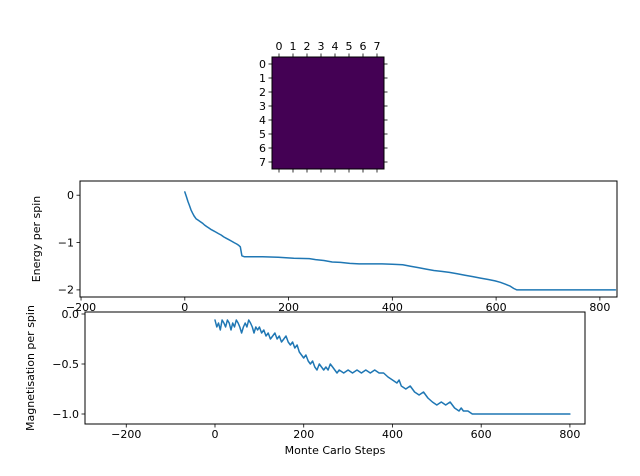  Describe the element at coordinates (569, 434) in the screenshot. I see `magnetisation-x-tick-label: 800` at that location.